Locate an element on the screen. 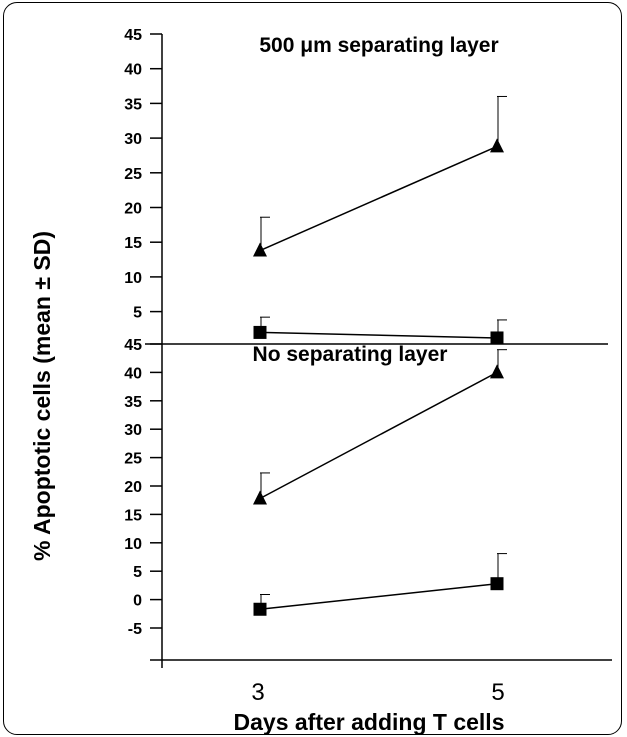 The image size is (627, 737). y-tick-label: -5 is located at coordinates (135, 629).